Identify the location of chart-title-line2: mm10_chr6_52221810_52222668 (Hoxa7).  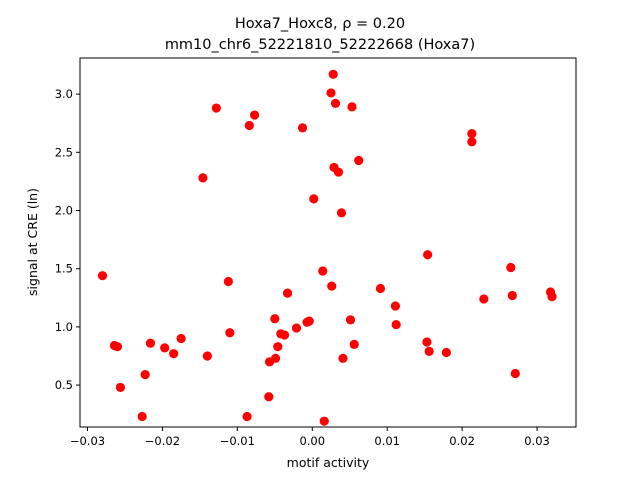
(320, 45).